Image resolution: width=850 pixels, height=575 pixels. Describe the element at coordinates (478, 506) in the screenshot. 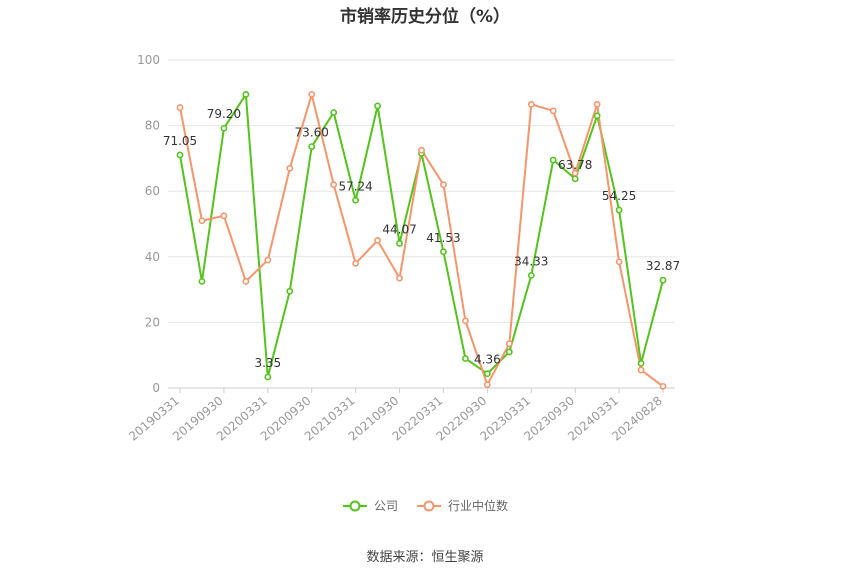

I see `legend-label-industry-median: 行业中位数` at that location.